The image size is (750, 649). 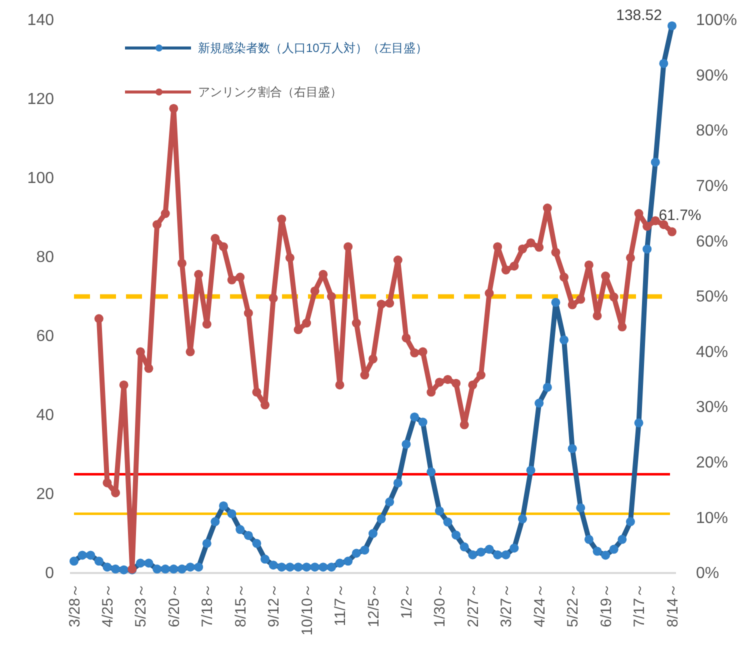 I want to click on x-tick-label: 3/28～, so click(x=75, y=605).